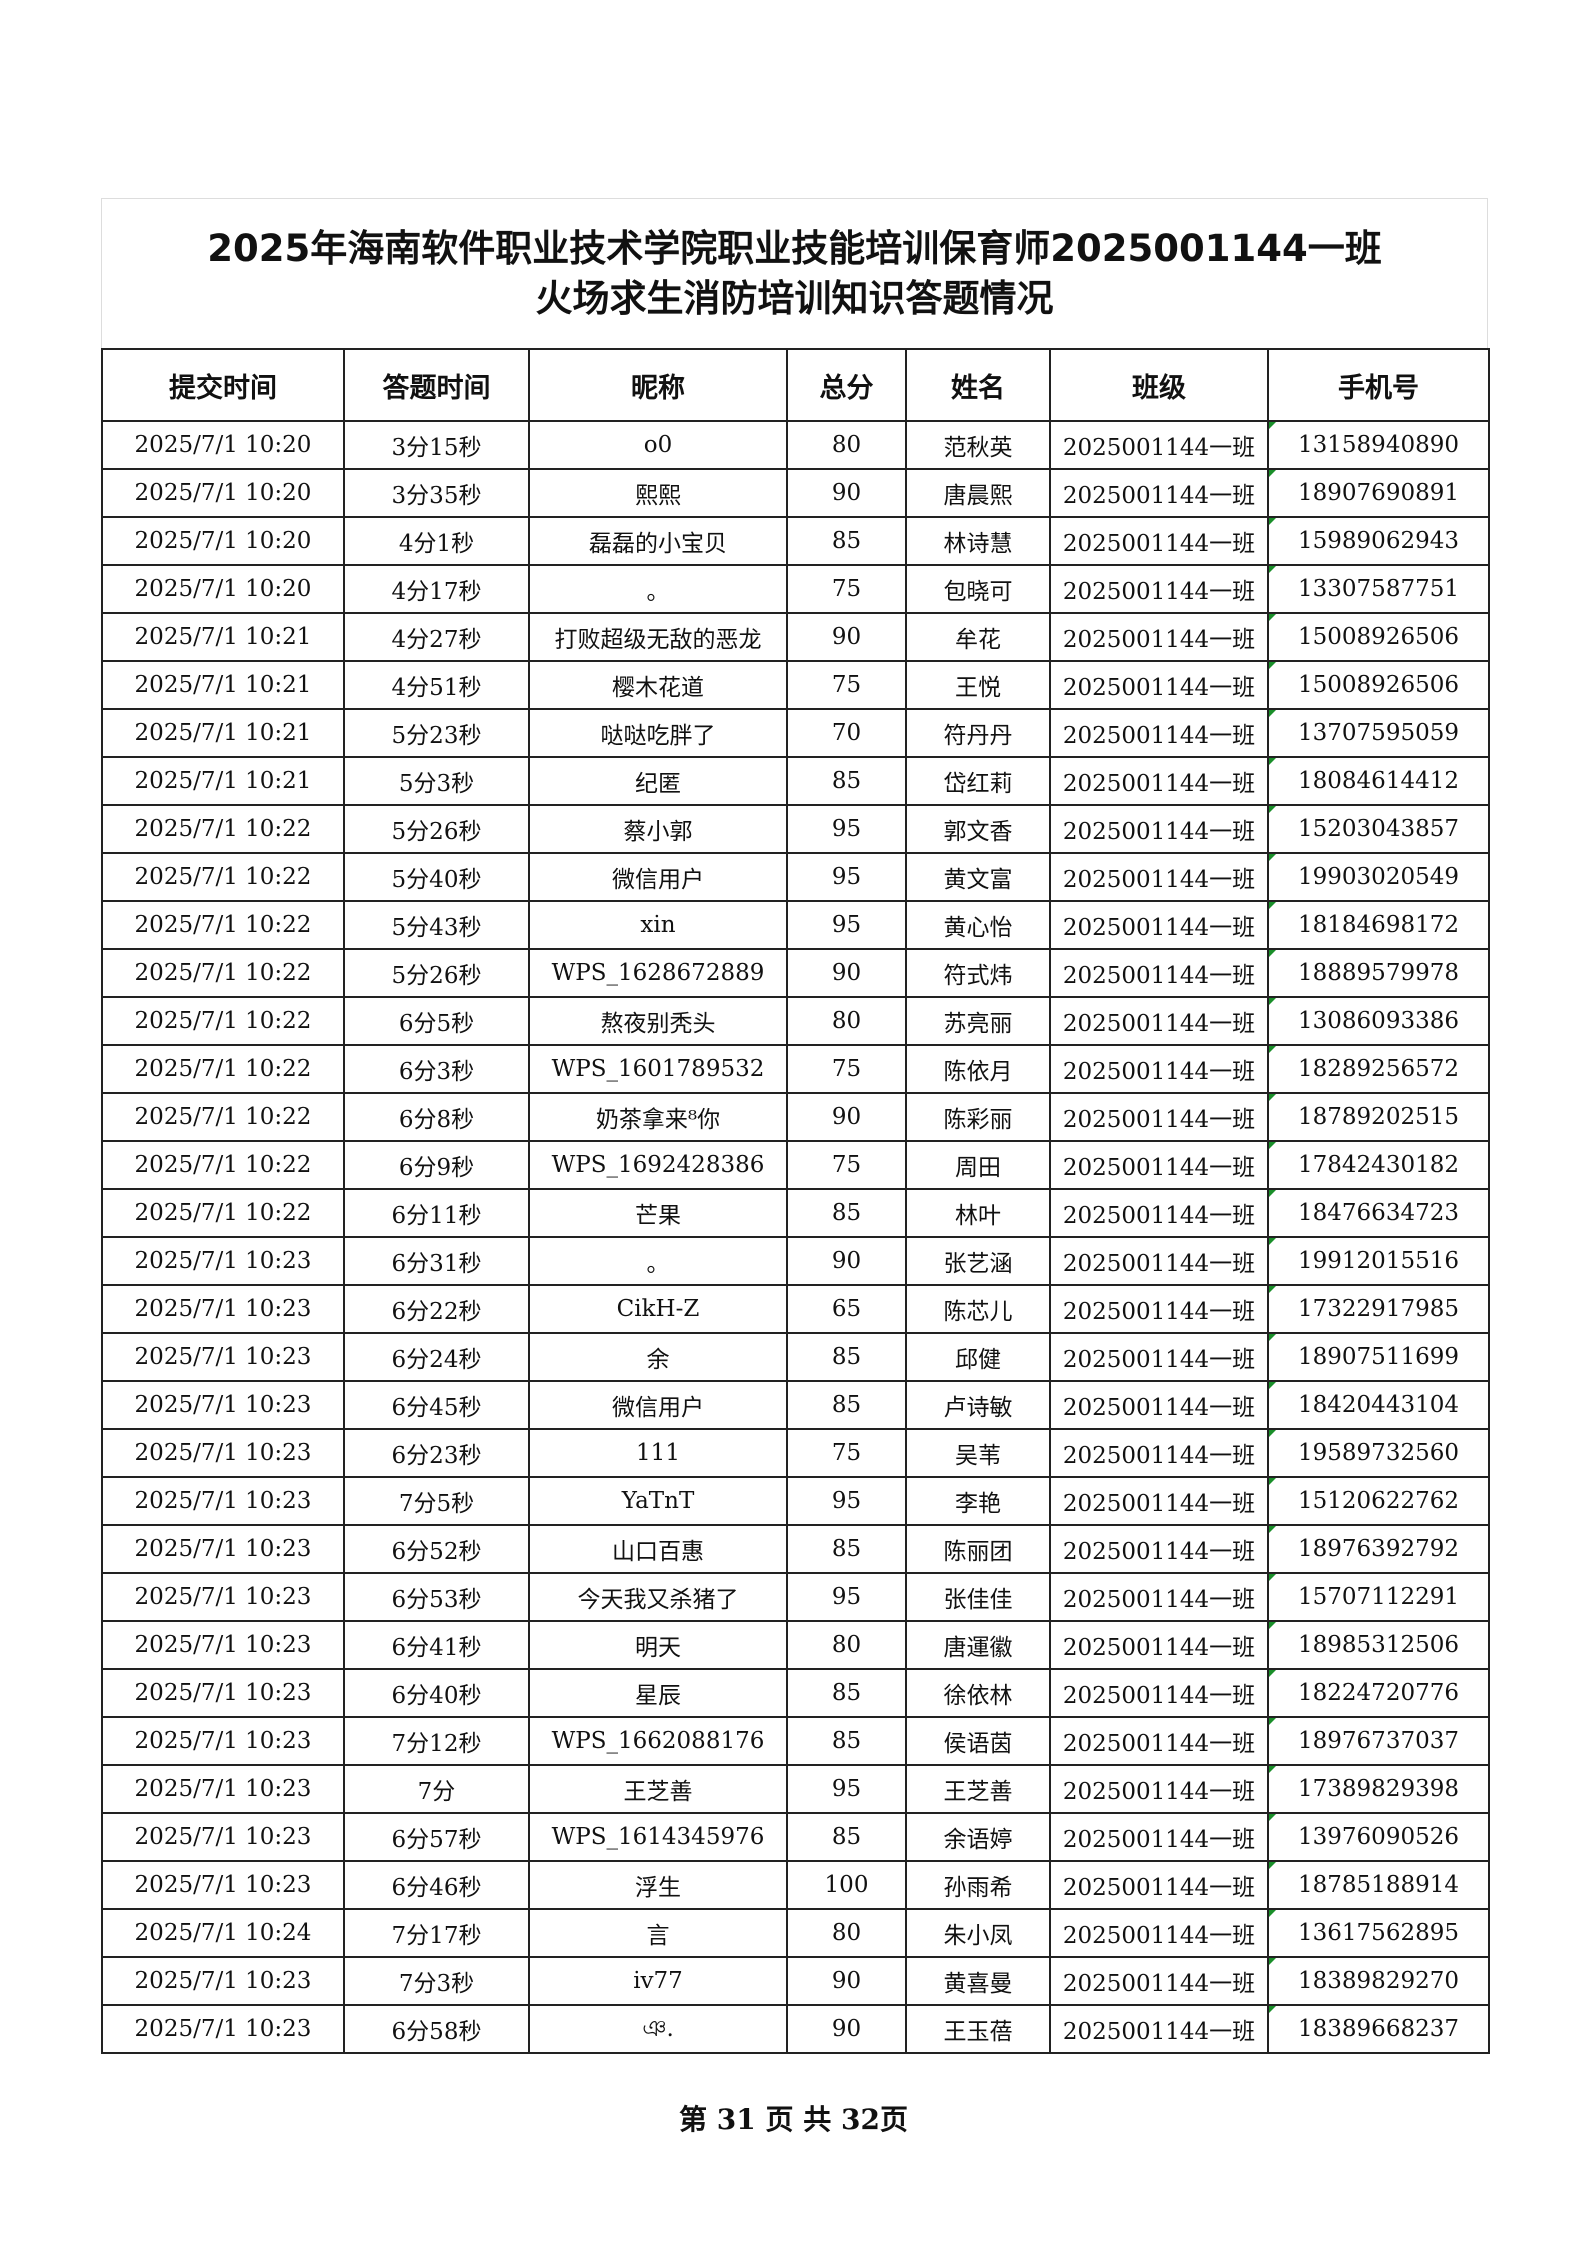 The height and width of the screenshot is (2245, 1587). What do you see at coordinates (1378, 1789) in the screenshot?
I see `cell-phone: 17389829398` at bounding box center [1378, 1789].